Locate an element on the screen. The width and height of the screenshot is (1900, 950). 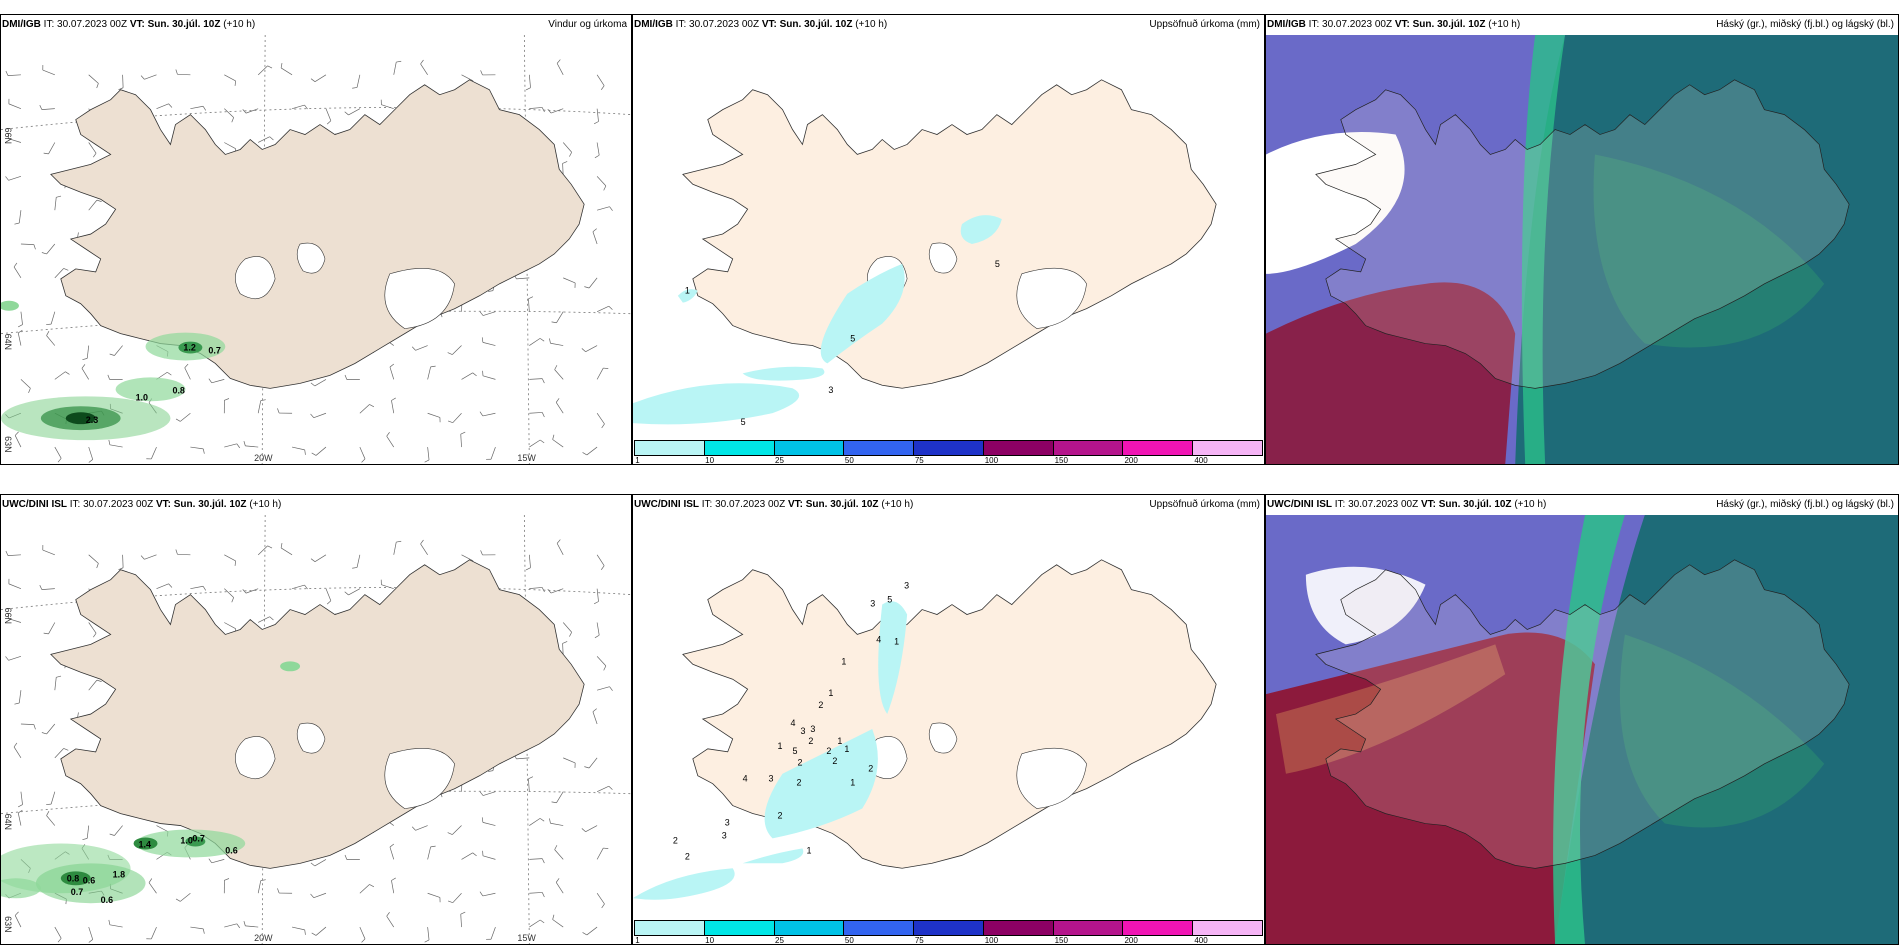
iceland-outline is located at coordinates (1582, 714).